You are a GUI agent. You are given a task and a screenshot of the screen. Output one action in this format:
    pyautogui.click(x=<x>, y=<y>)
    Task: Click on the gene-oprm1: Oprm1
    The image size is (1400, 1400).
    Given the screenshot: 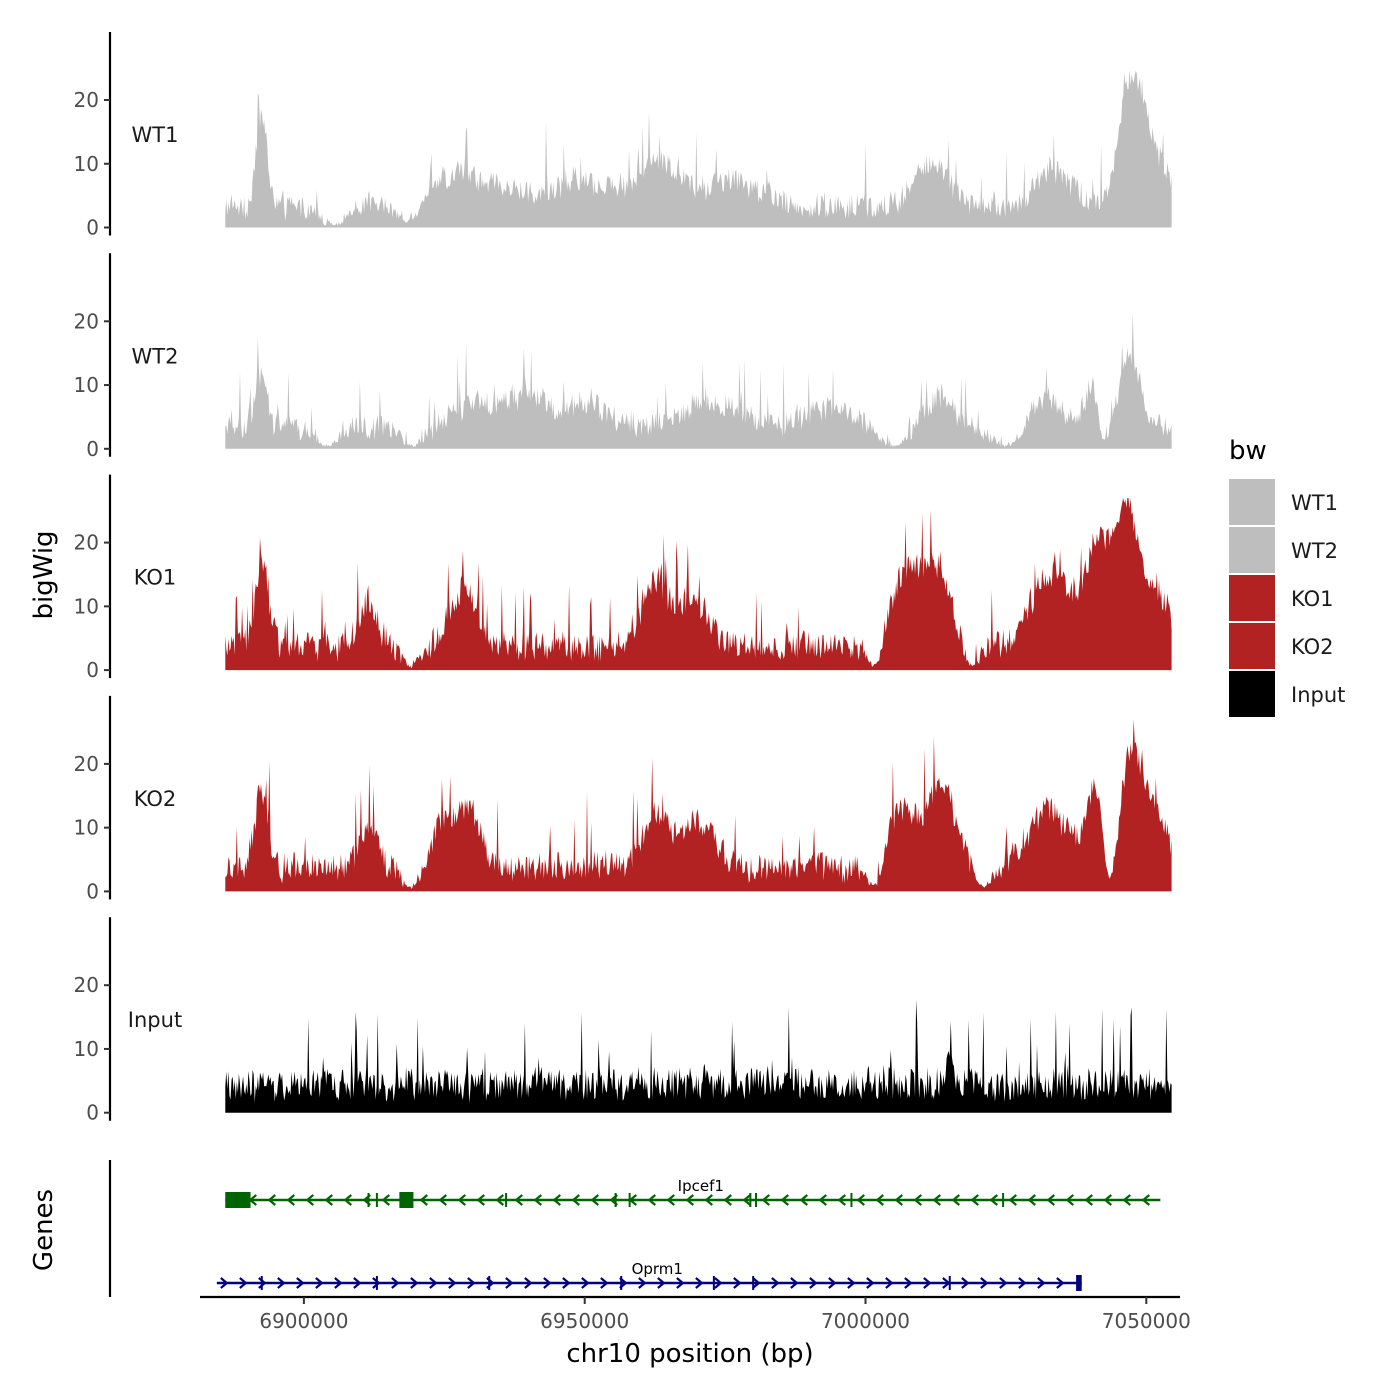 What is the action you would take?
    pyautogui.click(x=649, y=1275)
    